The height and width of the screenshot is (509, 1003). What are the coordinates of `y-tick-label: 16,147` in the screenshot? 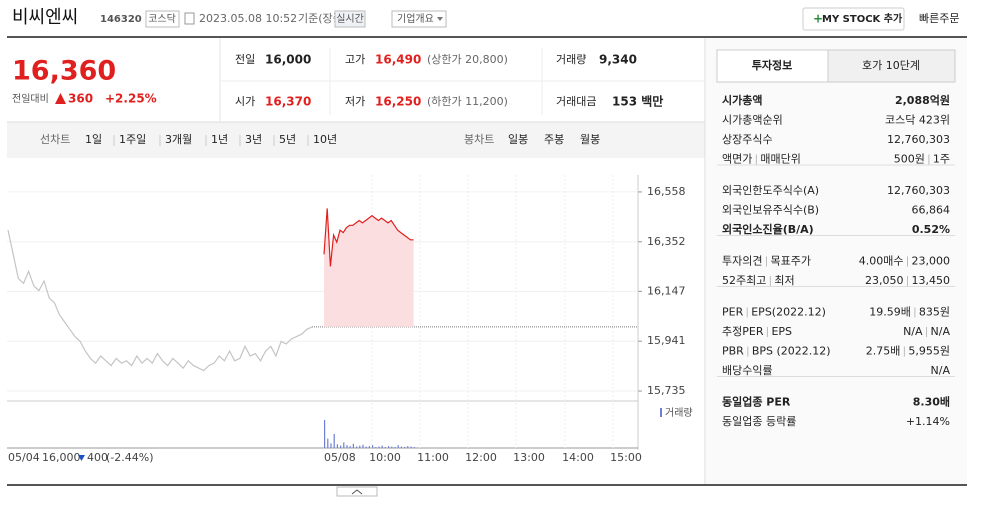 It's located at (666, 290).